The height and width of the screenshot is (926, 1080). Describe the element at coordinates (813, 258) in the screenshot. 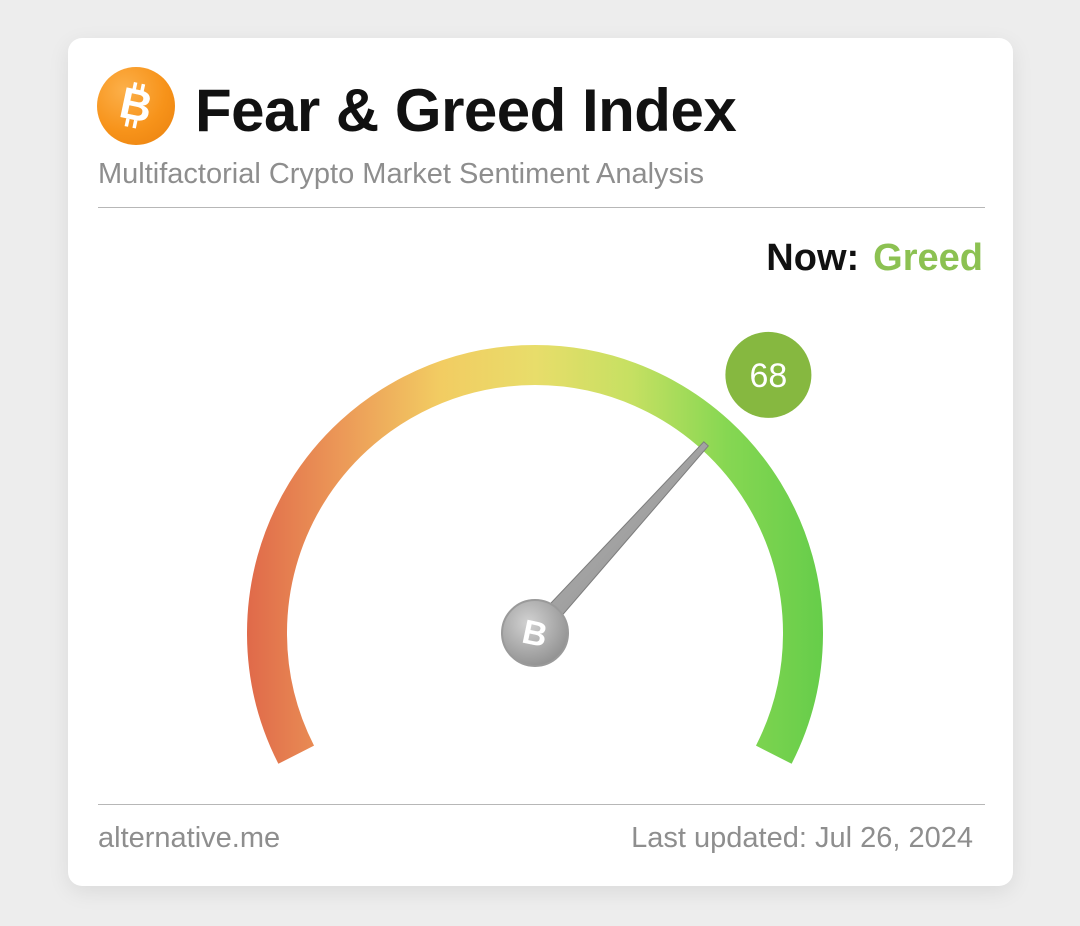

I see `now-label: Now:` at that location.